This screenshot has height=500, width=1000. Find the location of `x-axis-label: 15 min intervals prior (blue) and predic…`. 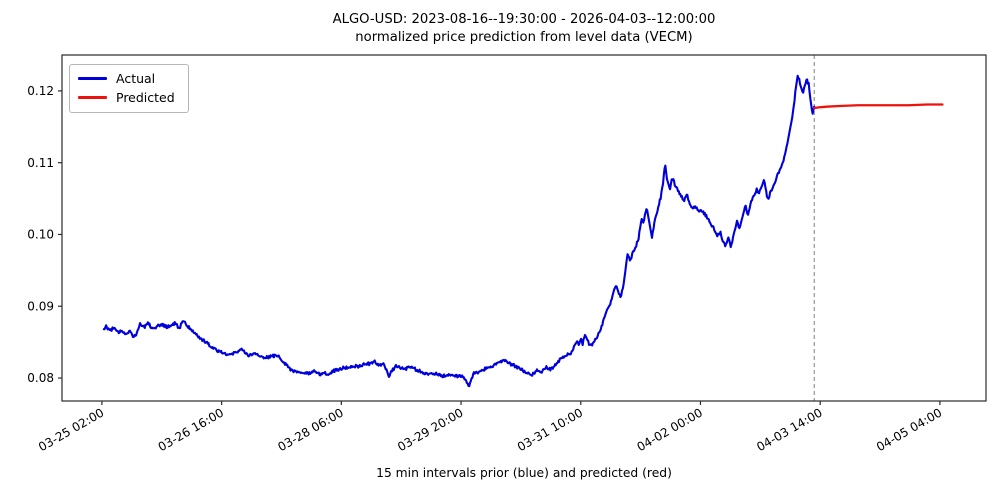

x-axis-label: 15 min intervals prior (blue) and predic… is located at coordinates (524, 473).